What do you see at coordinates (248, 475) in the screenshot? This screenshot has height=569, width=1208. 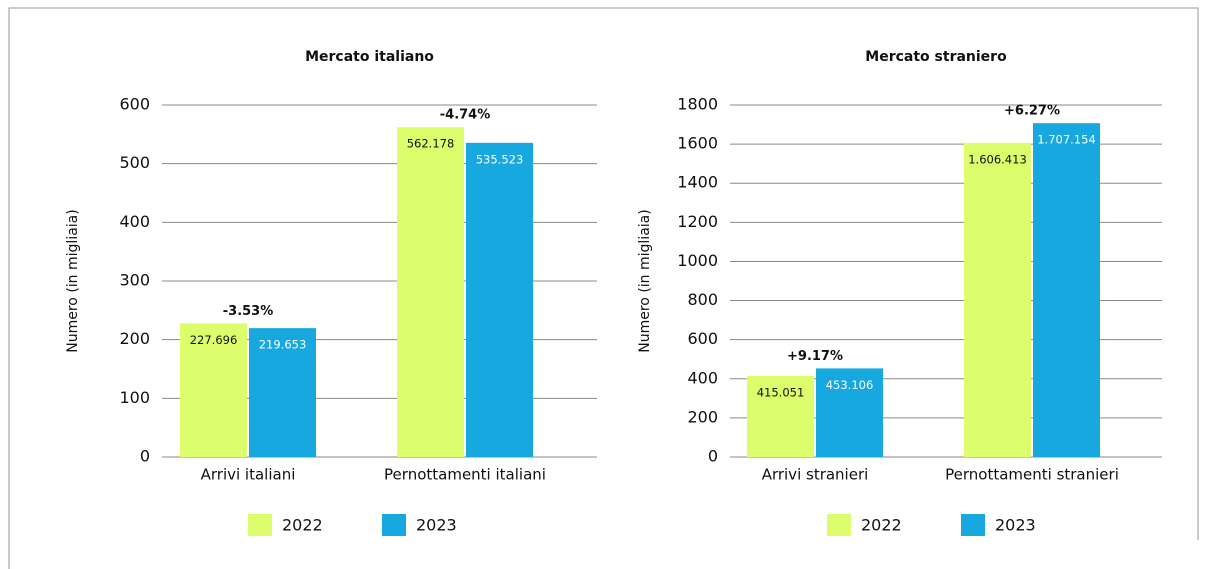 I see `x-tick-label: Arrivi italiani` at bounding box center [248, 475].